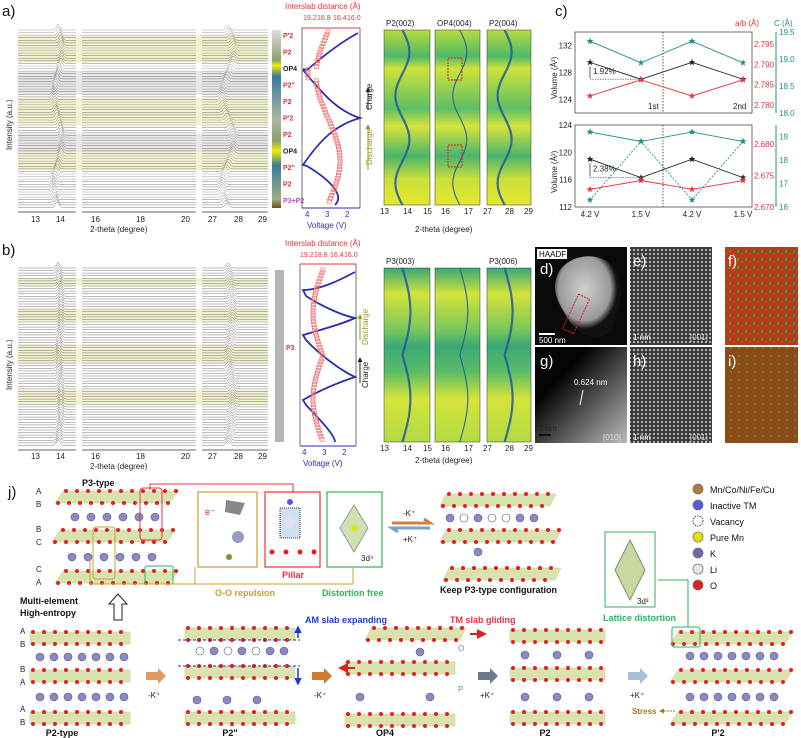 This screenshot has height=738, width=801. Describe the element at coordinates (290, 502) in the screenshot. I see `inactive-tm-atom` at that location.